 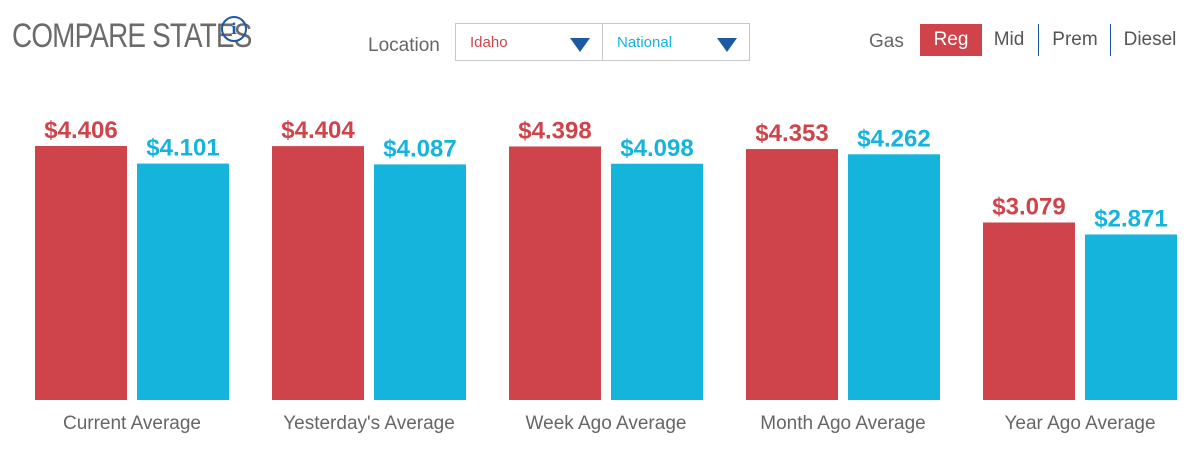 I want to click on category-label: Current Average, so click(x=132, y=423).